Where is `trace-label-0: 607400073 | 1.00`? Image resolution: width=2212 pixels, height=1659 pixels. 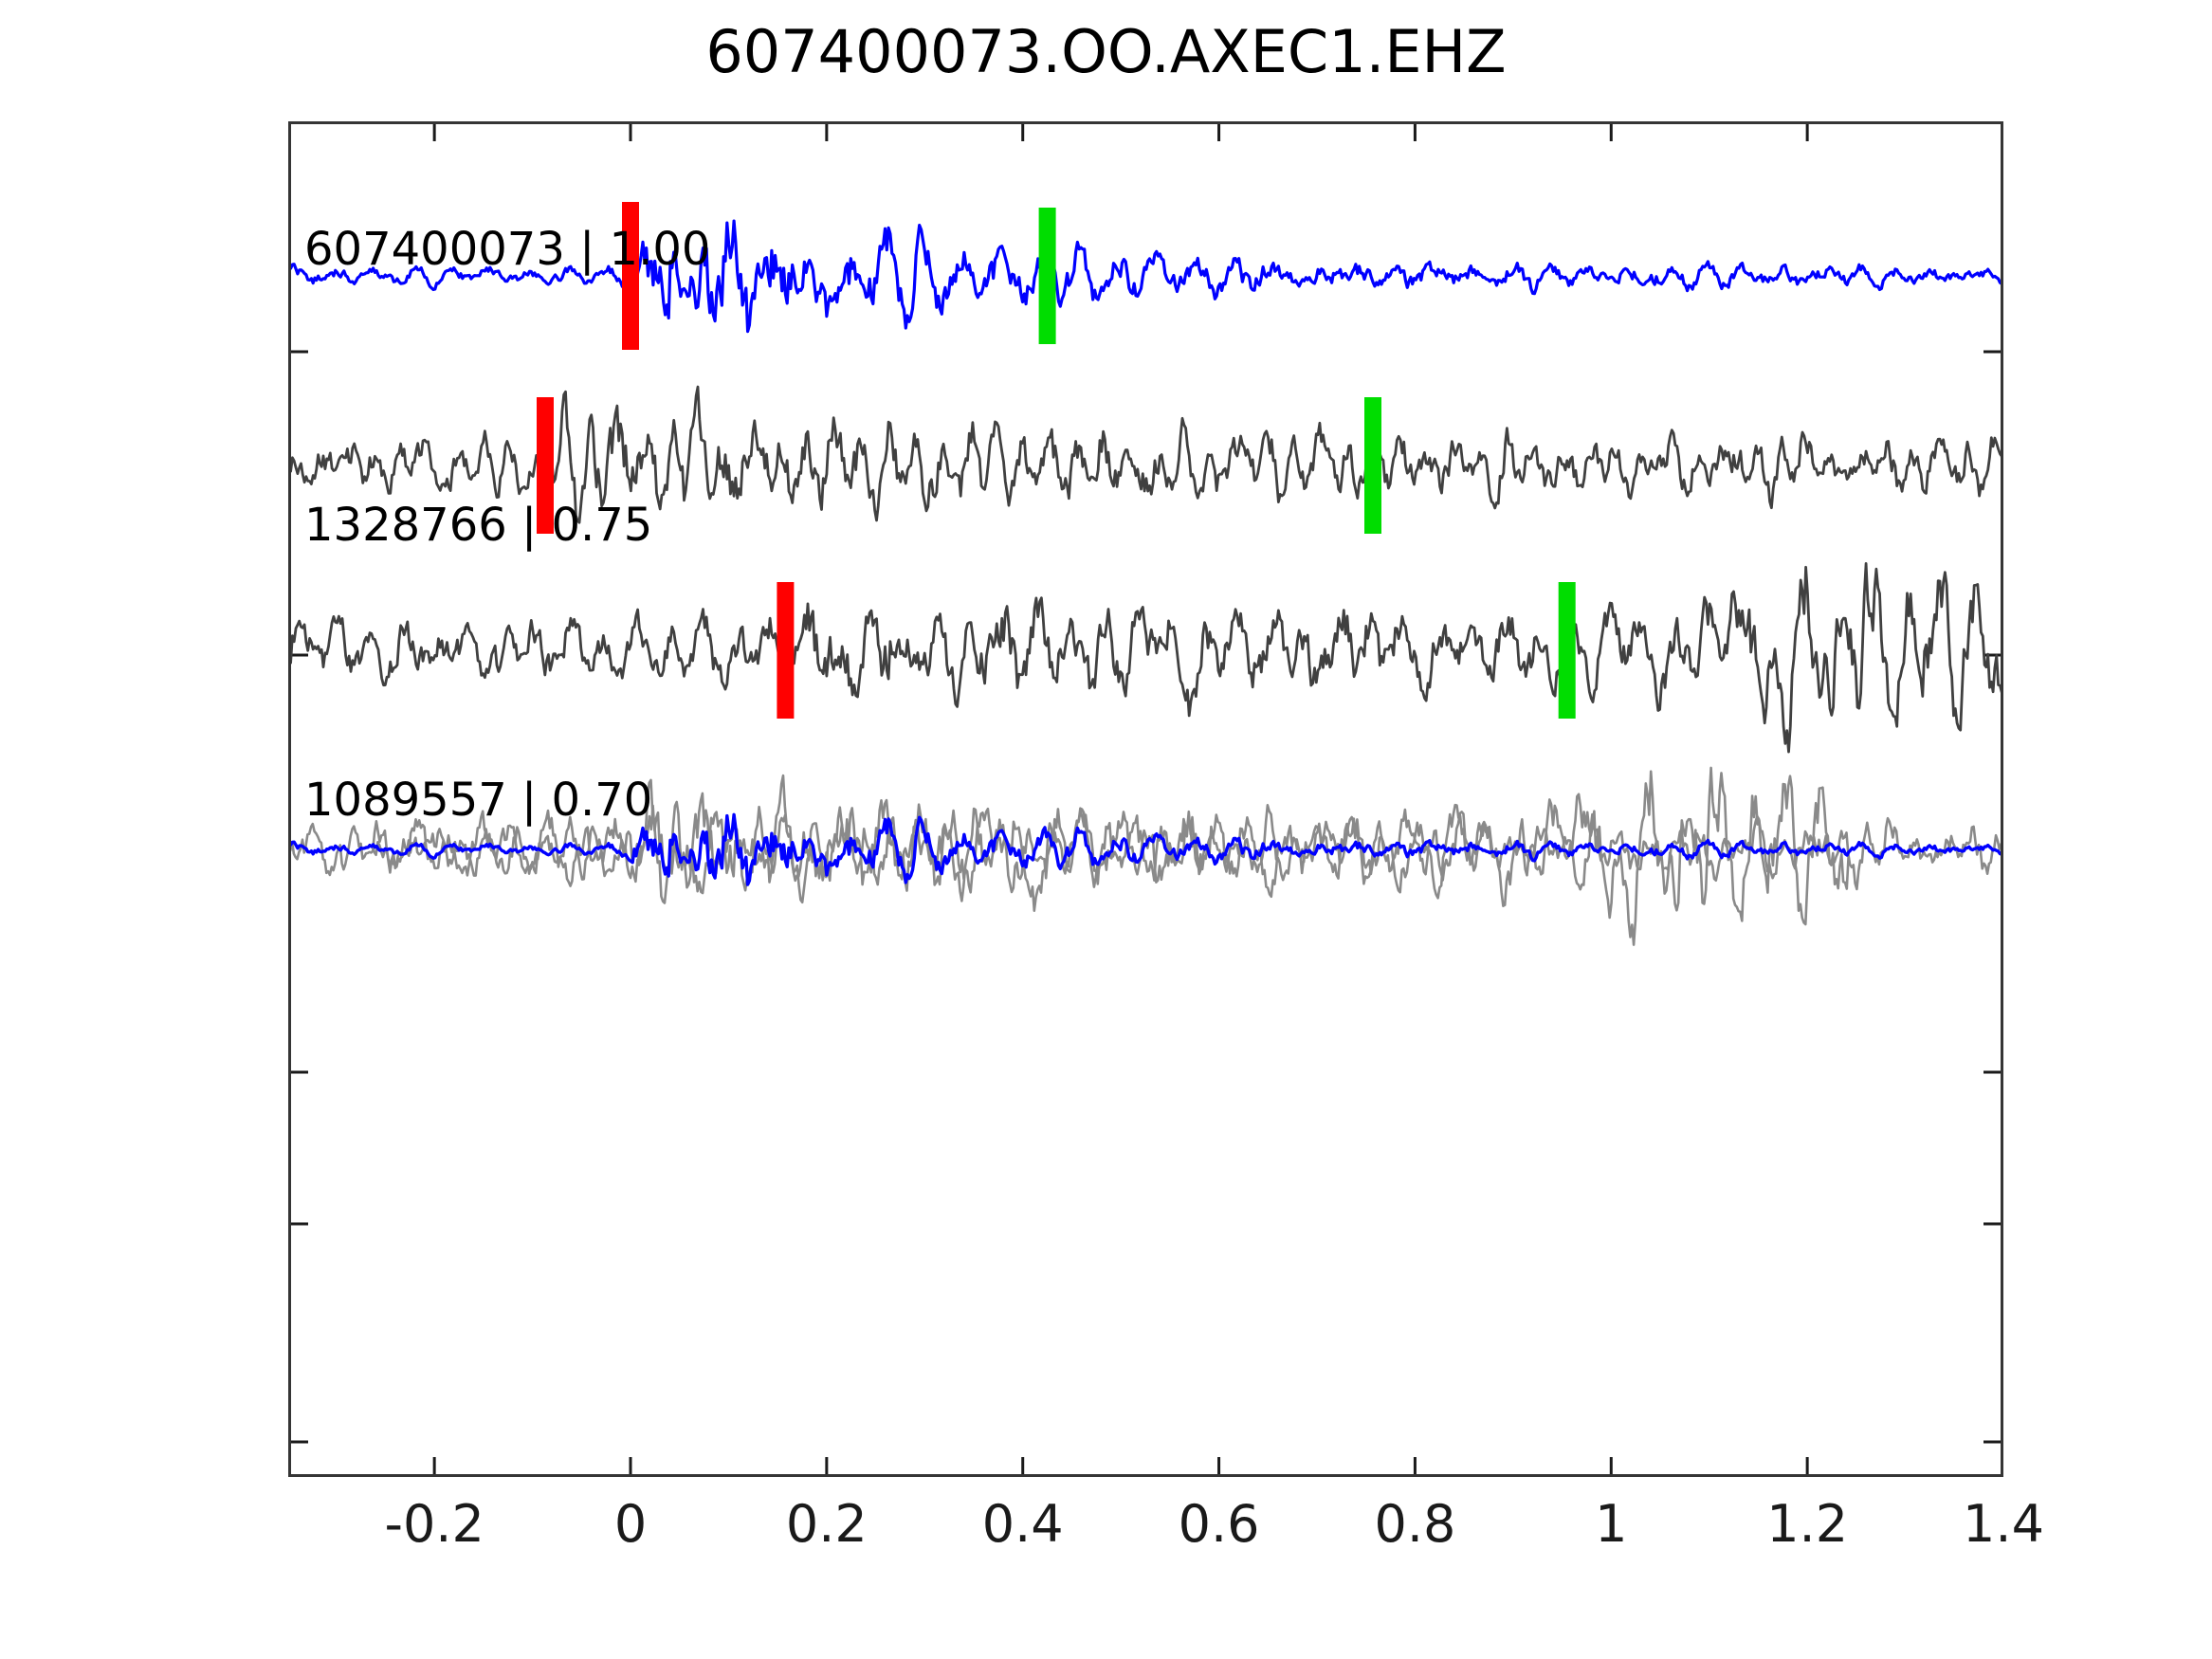
trace-label-0: 607400073 | 1.00 is located at coordinates (507, 249).